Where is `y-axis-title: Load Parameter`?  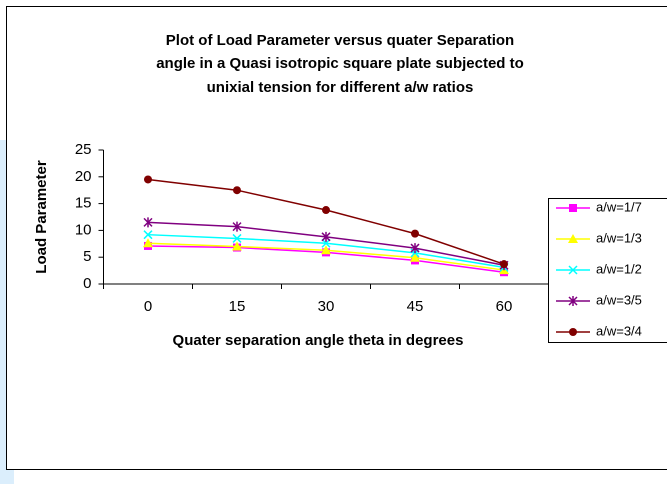 y-axis-title: Load Parameter is located at coordinates (41, 217).